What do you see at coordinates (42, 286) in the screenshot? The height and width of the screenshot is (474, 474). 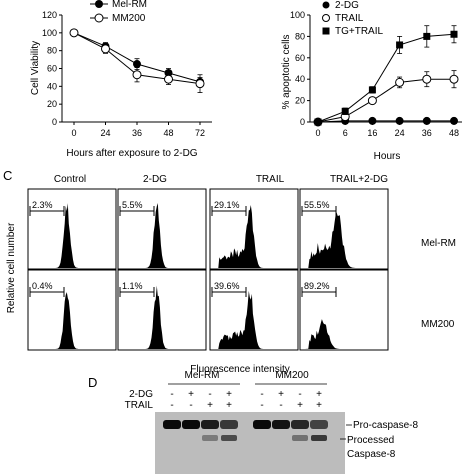 I see `gate-percentage: 0.4%` at bounding box center [42, 286].